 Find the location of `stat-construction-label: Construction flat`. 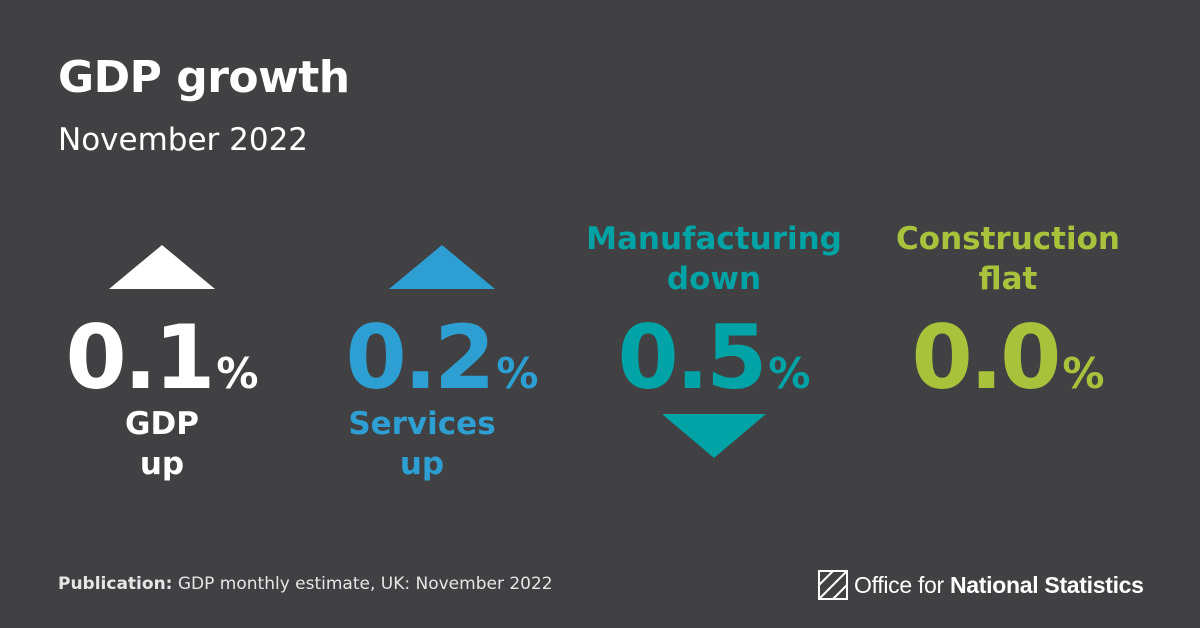

stat-construction-label: Construction flat is located at coordinates (1008, 259).